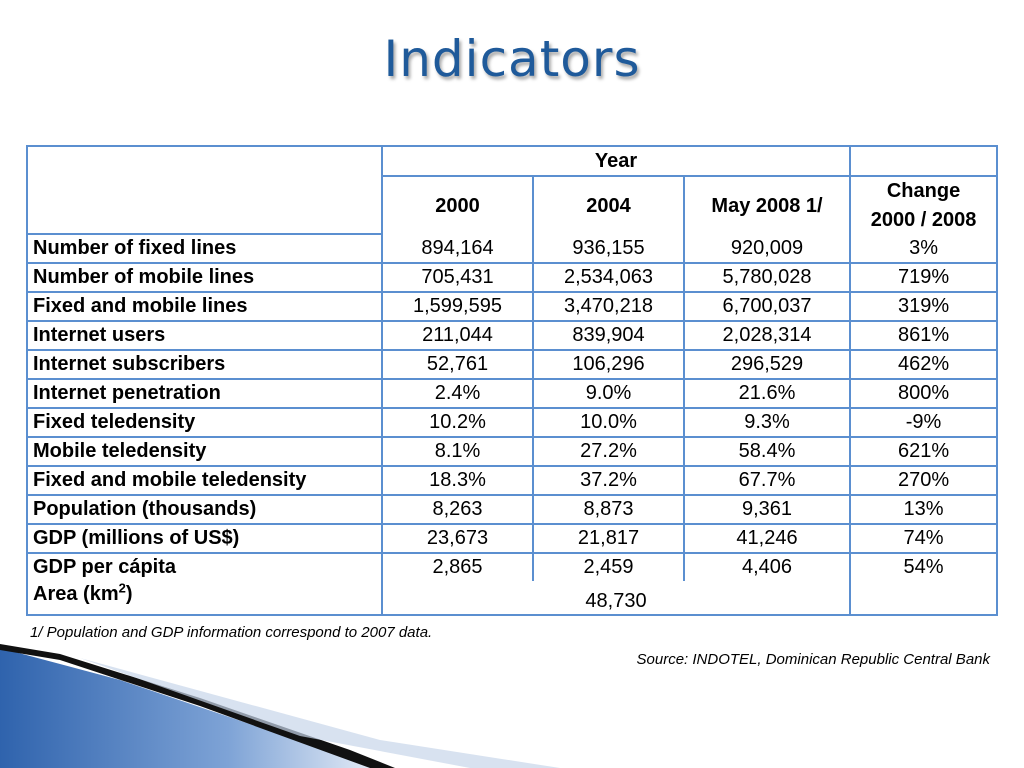 The image size is (1024, 768). Describe the element at coordinates (205, 597) in the screenshot. I see `row-label-area: Area (km2)` at that location.